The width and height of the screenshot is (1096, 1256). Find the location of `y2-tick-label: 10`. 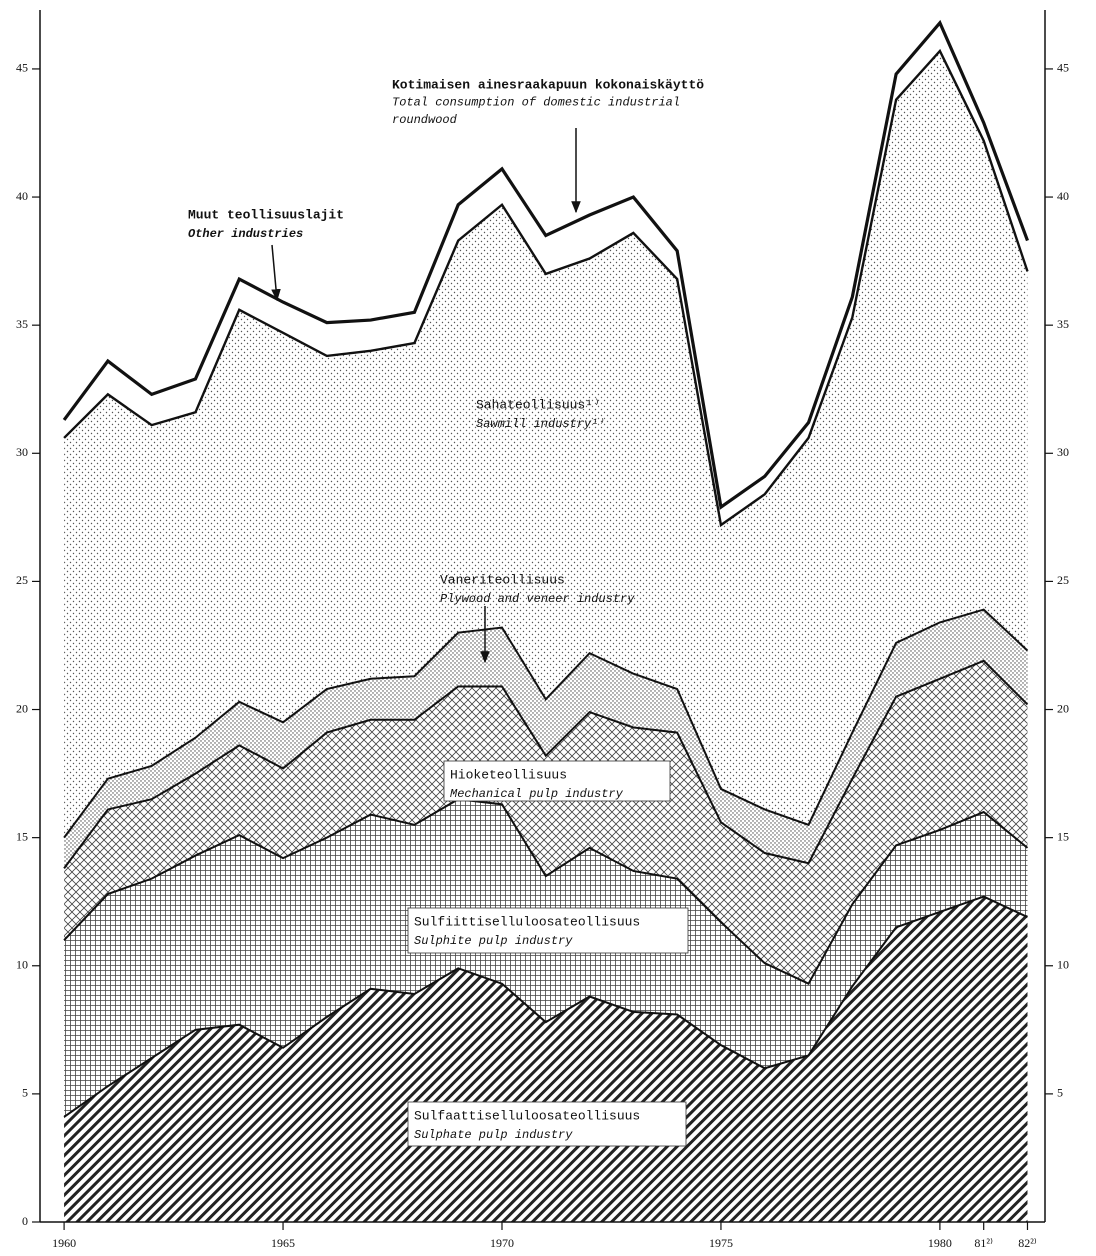

y2-tick-label: 10 is located at coordinates (1063, 965).